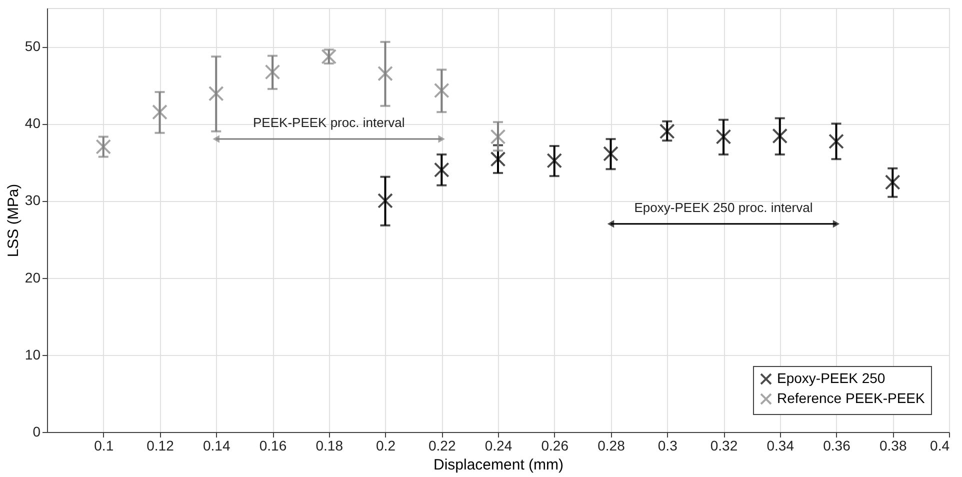  Describe the element at coordinates (273, 446) in the screenshot. I see `x-tick-label: 0.16` at that location.